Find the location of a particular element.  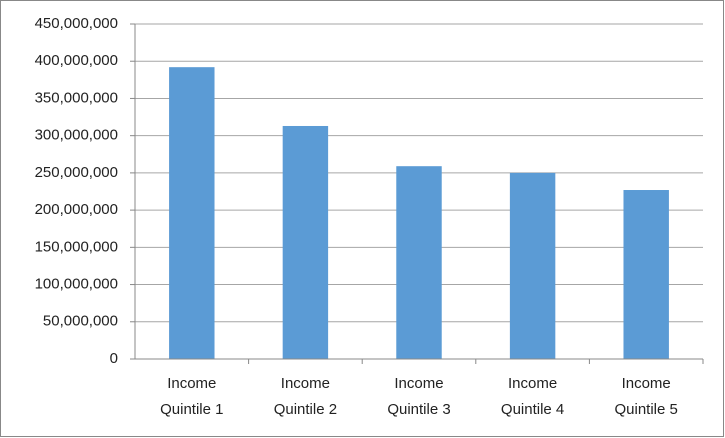

y-tick-label: 350,000,000 is located at coordinates (76, 97).